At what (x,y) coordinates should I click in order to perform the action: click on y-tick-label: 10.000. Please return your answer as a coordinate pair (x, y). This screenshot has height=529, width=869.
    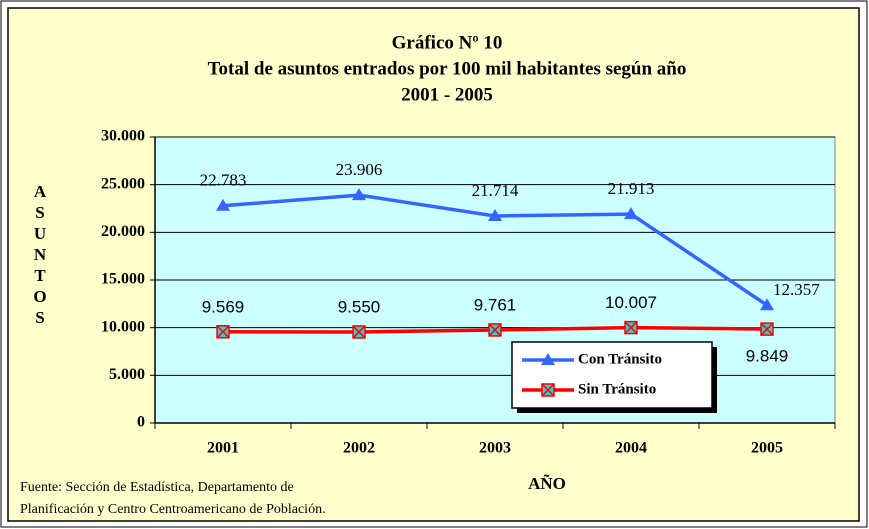
    Looking at the image, I should click on (123, 326).